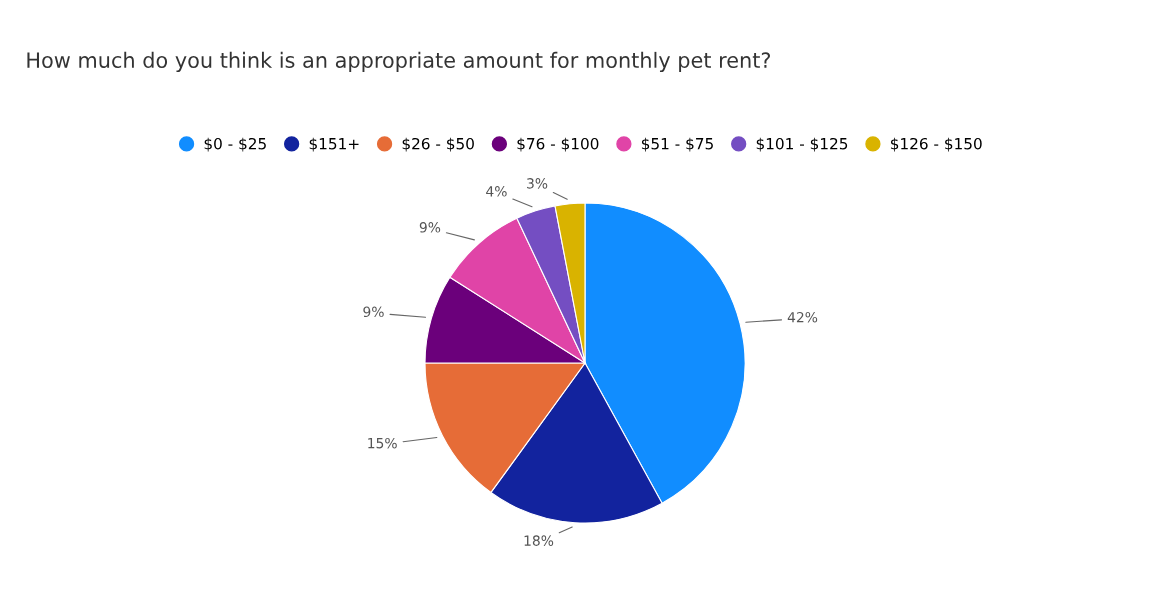 The image size is (1154, 590). Describe the element at coordinates (936, 144) in the screenshot. I see `legend-label: $126 - $150` at that location.